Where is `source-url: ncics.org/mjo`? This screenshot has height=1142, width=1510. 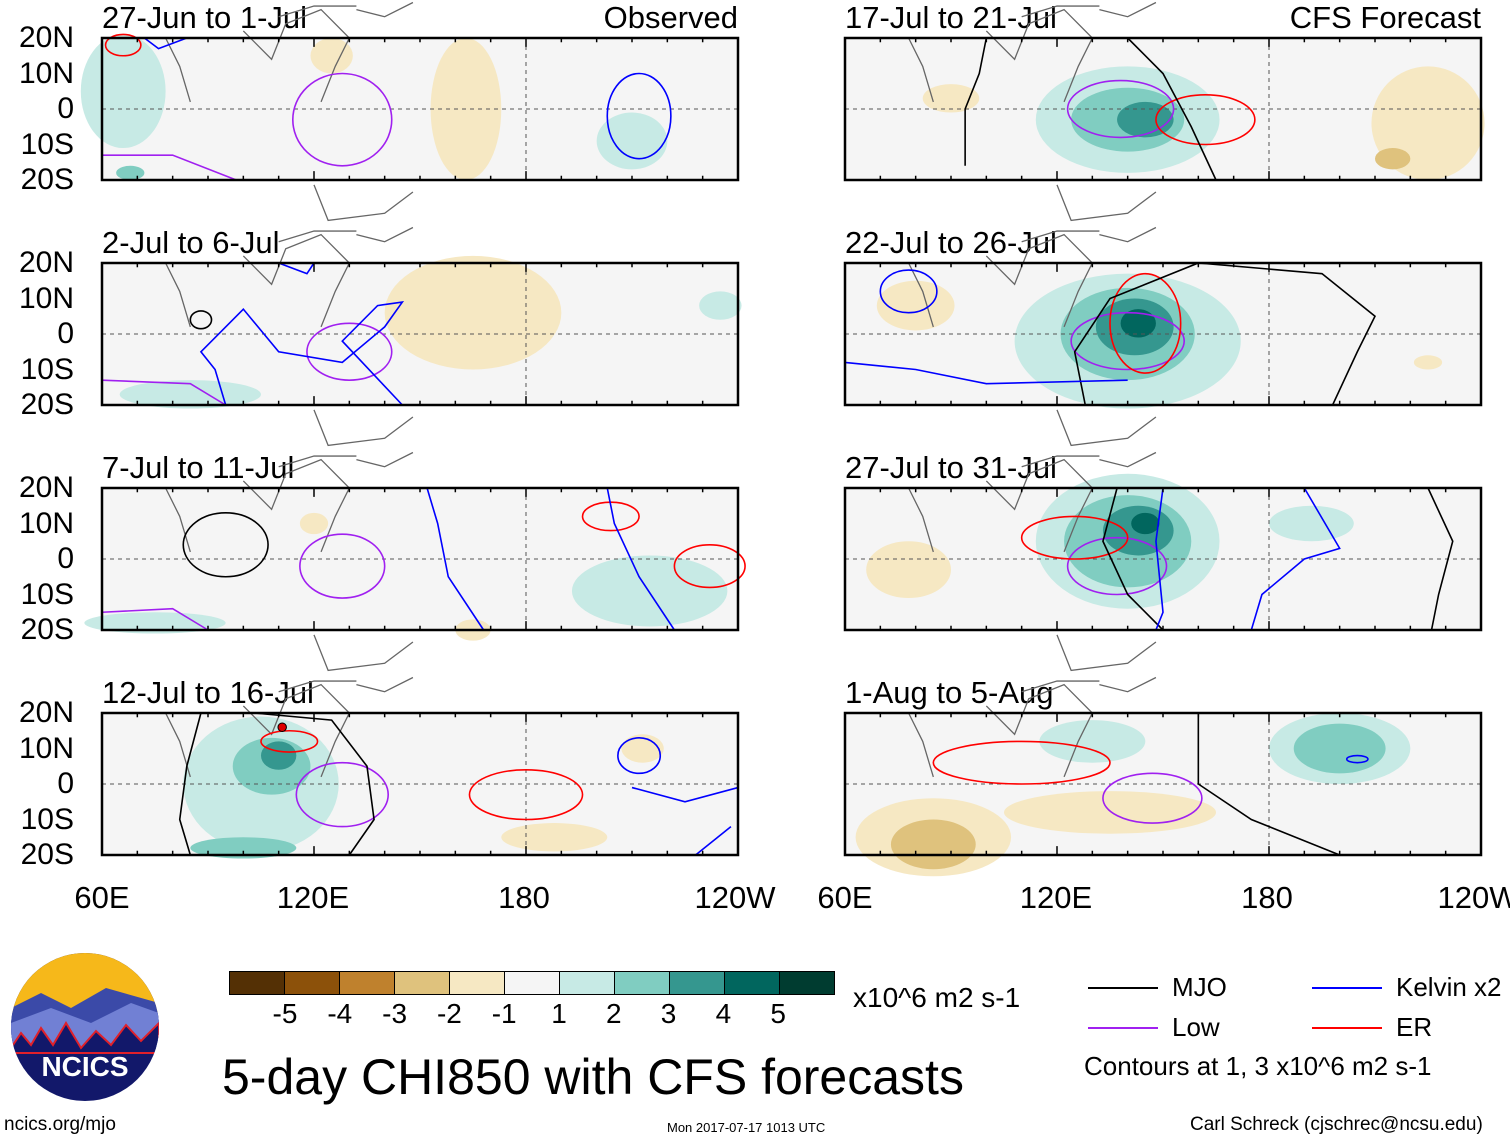 source-url: ncics.org/mjo is located at coordinates (60, 1124).